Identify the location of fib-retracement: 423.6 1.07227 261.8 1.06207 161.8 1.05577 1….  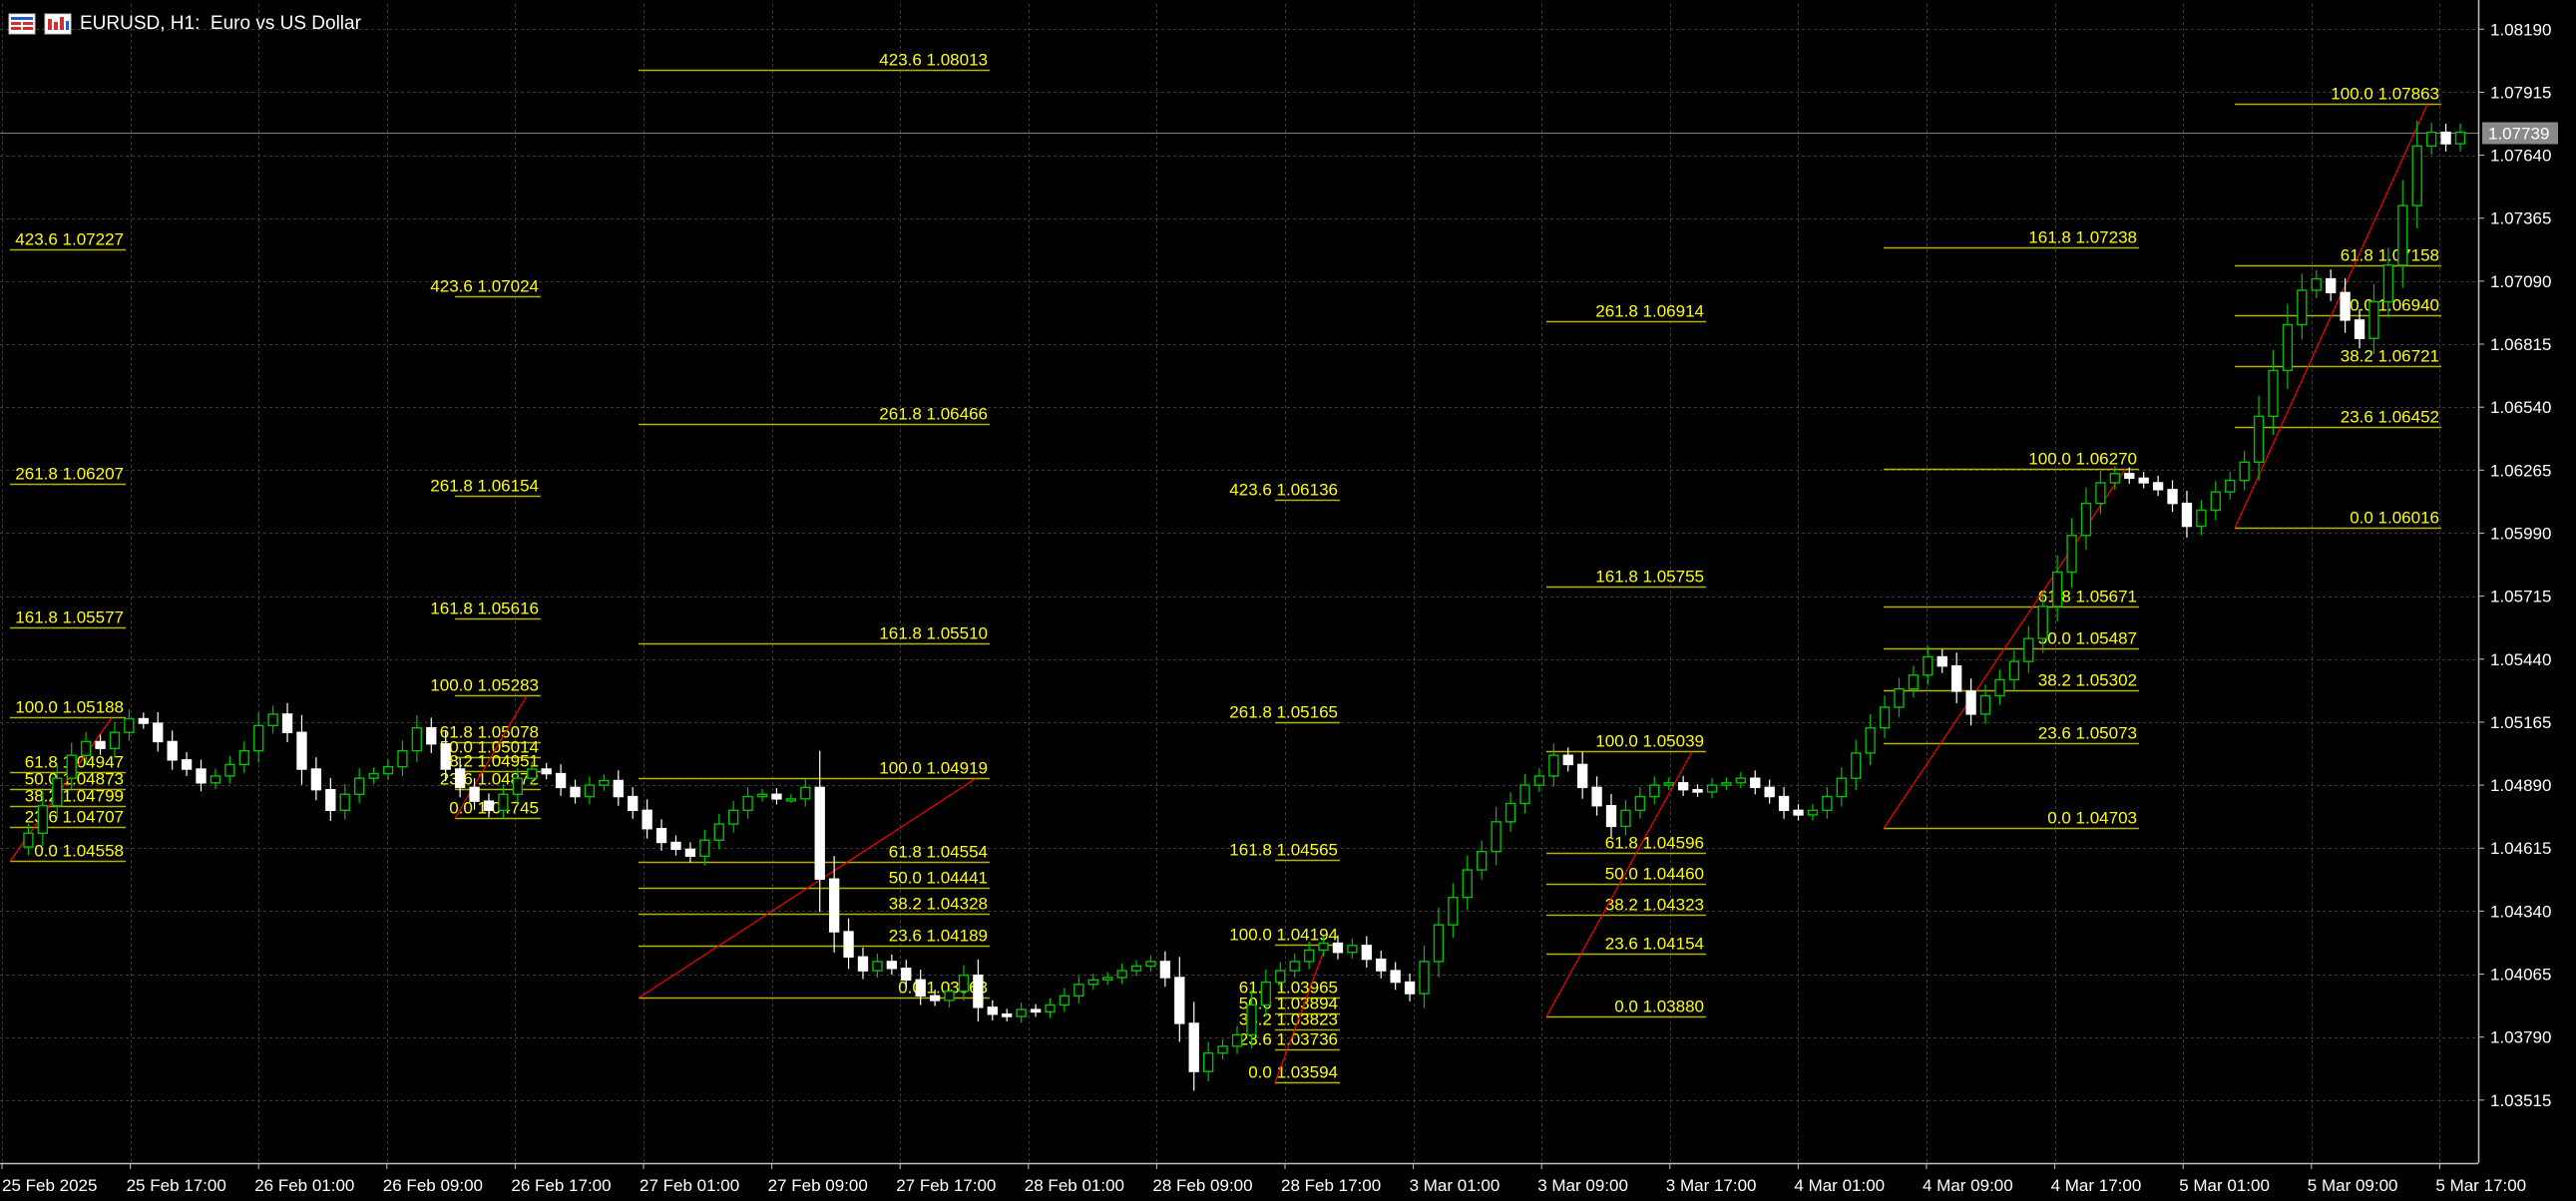
(67, 546).